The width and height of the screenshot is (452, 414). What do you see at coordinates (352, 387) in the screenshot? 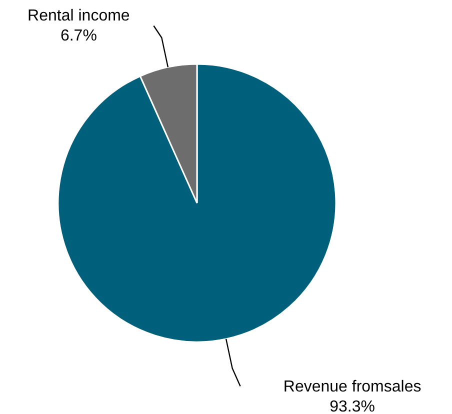
I see `slice-label: Revenue fromsales` at bounding box center [352, 387].